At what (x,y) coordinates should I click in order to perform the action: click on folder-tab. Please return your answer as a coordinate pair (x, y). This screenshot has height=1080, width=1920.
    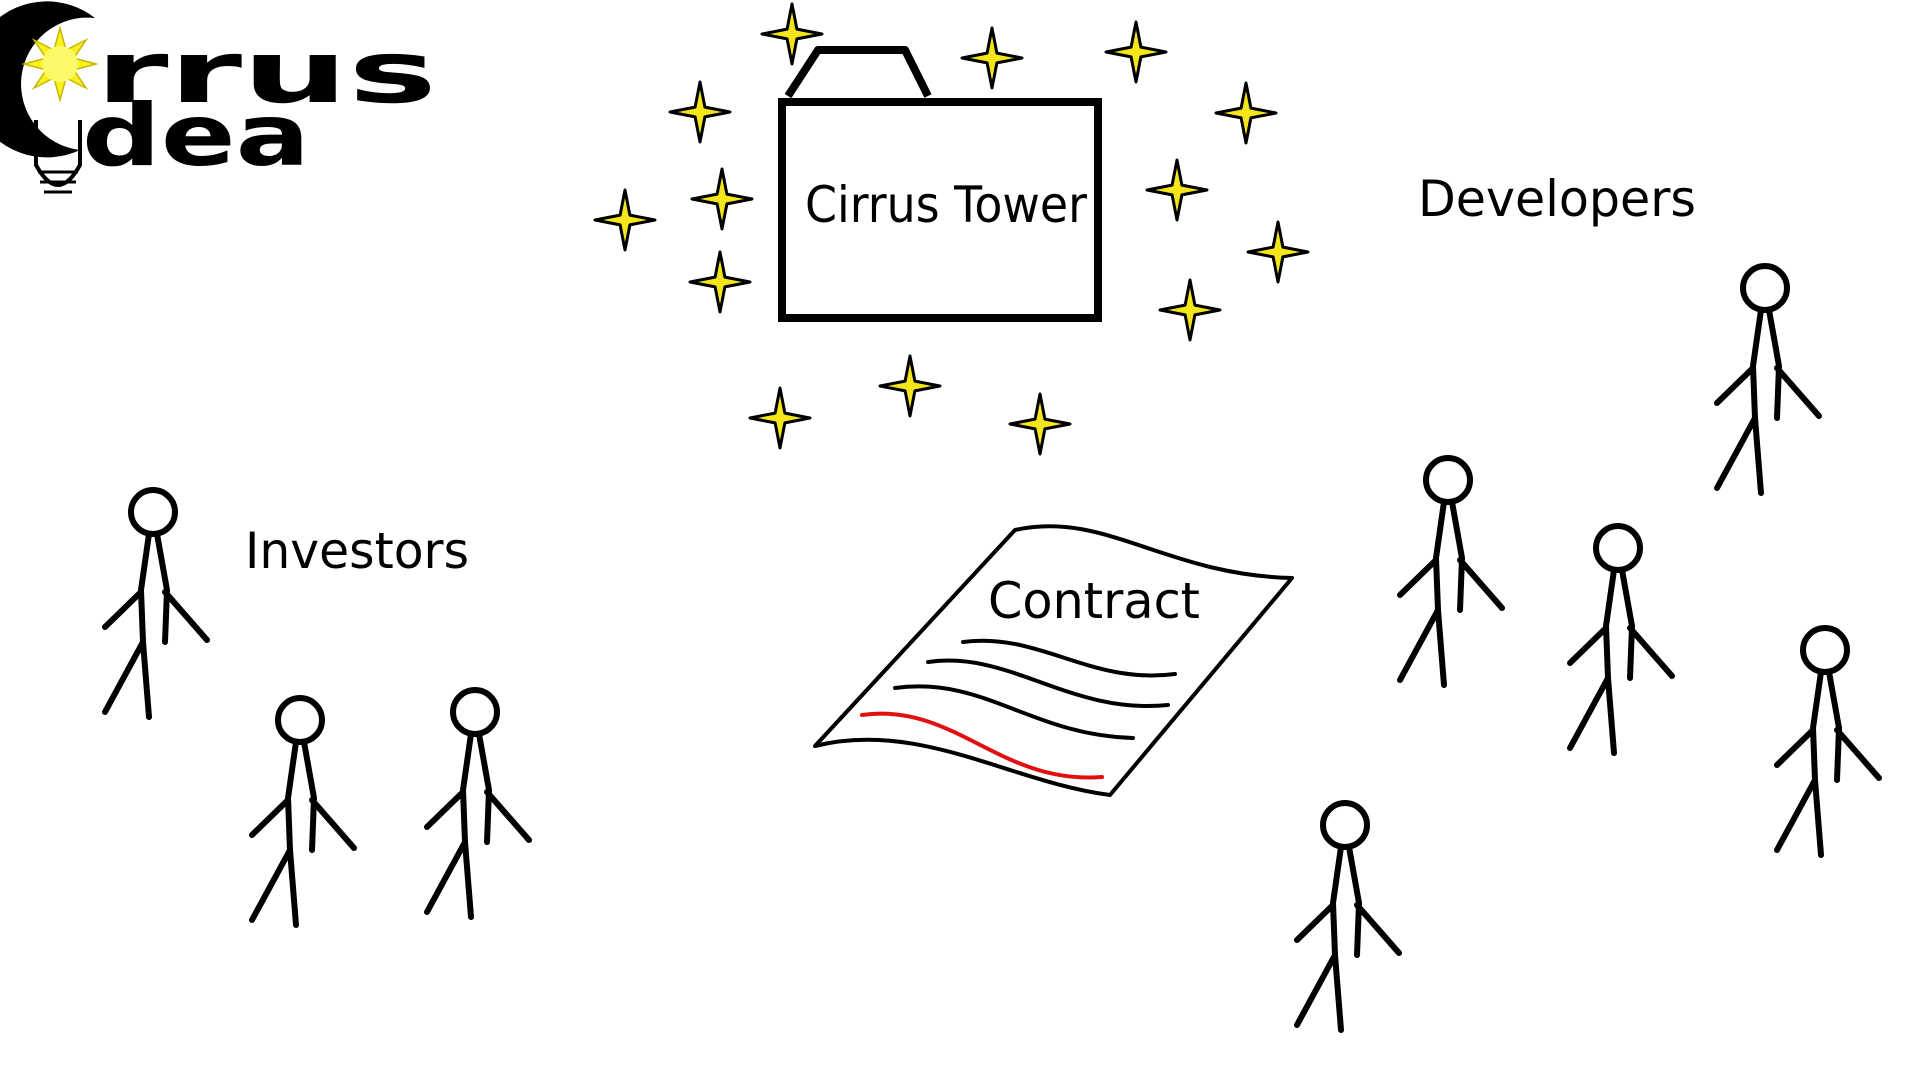
    Looking at the image, I should click on (858, 72).